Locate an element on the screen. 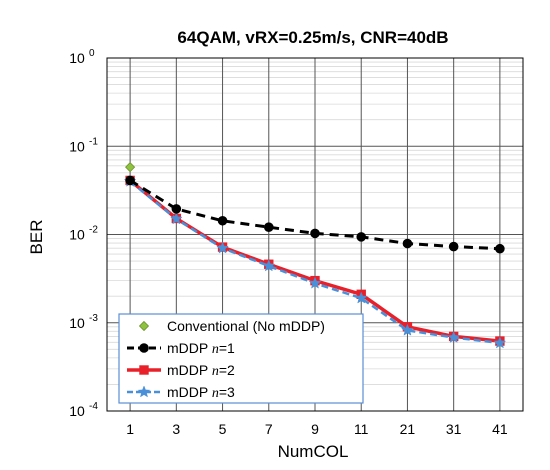  y-tick-exponent: -1 is located at coordinates (93, 141).